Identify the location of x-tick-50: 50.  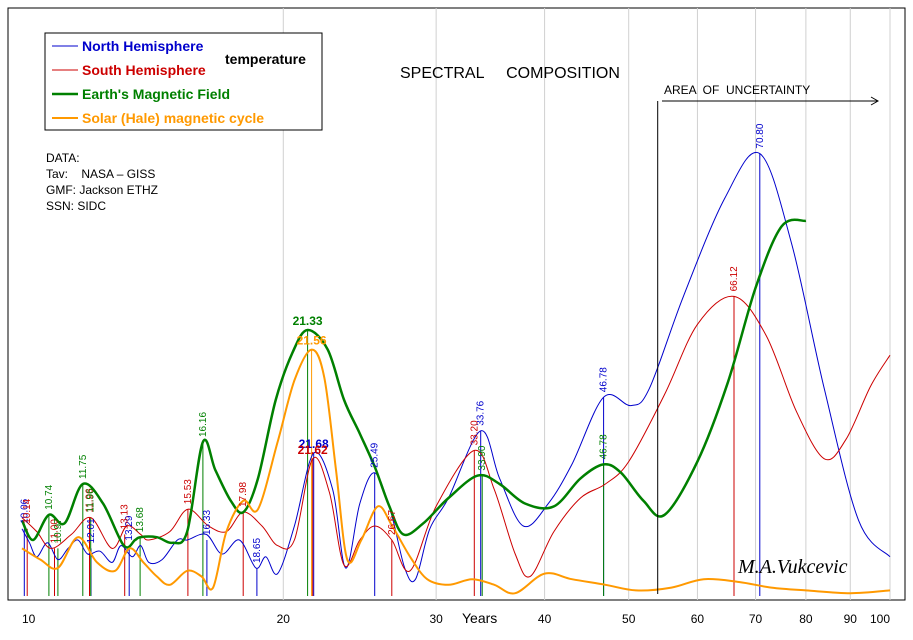
(629, 619).